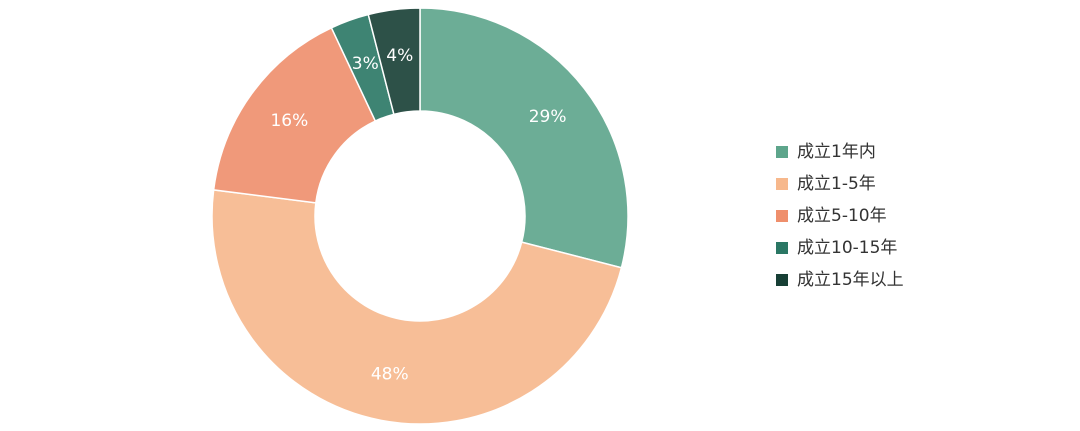  Describe the element at coordinates (399, 56) in the screenshot. I see `value-label: 4%` at that location.